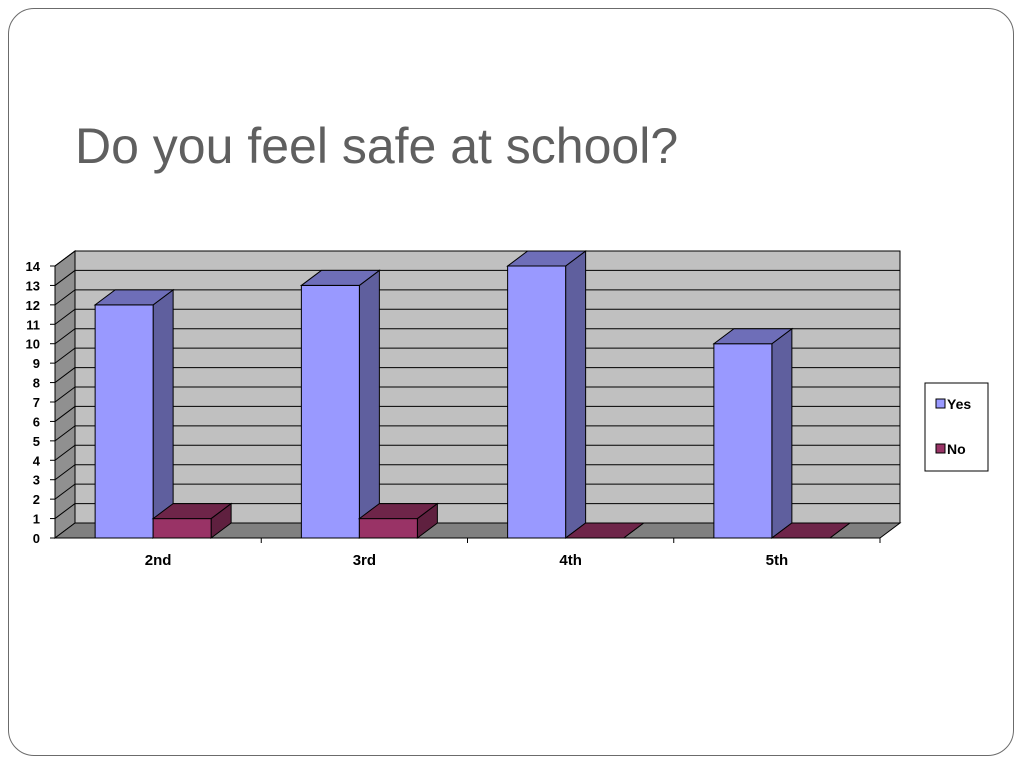  I want to click on x-tick-label: 2nd, so click(158, 560).